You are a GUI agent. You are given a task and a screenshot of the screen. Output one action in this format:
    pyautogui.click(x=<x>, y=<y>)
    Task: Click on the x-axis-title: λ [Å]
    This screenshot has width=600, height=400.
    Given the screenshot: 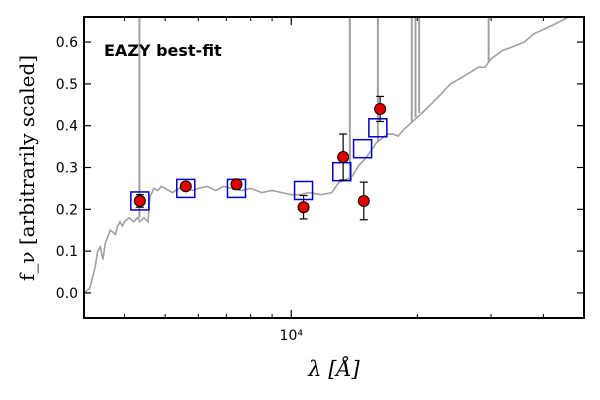 What is the action you would take?
    pyautogui.click(x=333, y=368)
    